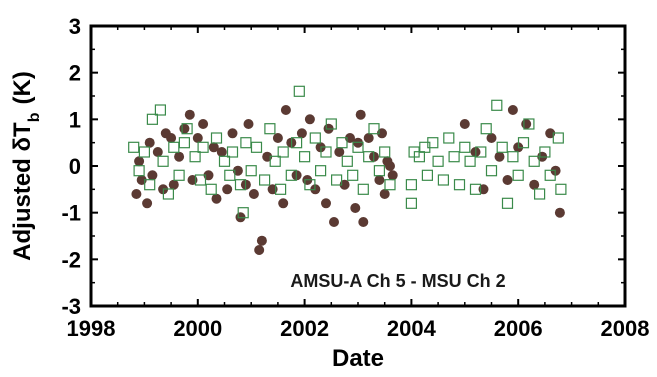 The width and height of the screenshot is (657, 377). What do you see at coordinates (75, 119) in the screenshot?
I see `y-tick-label: 1` at bounding box center [75, 119].